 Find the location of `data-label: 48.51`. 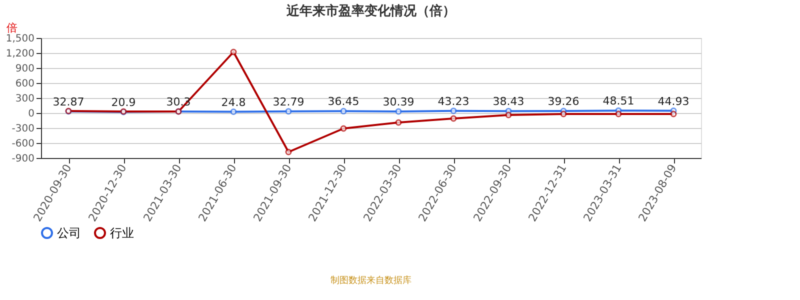

data-label: 48.51 is located at coordinates (618, 101).